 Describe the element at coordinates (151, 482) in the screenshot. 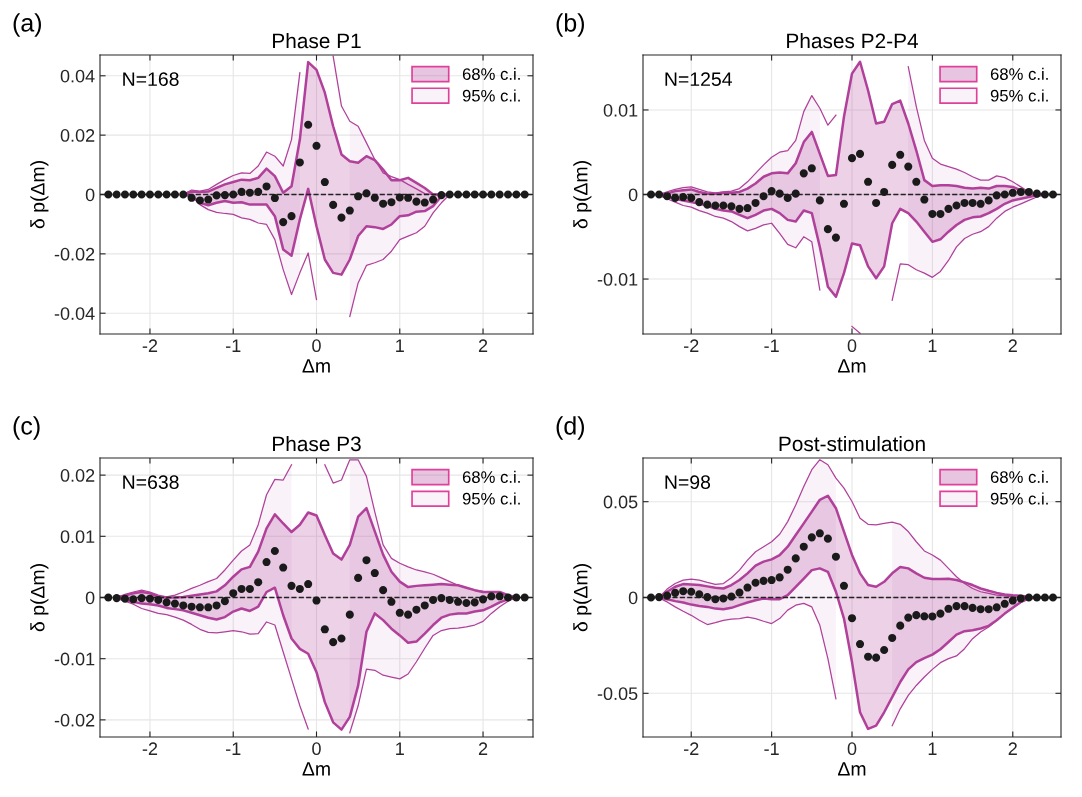

I see `annotation: N=638` at that location.